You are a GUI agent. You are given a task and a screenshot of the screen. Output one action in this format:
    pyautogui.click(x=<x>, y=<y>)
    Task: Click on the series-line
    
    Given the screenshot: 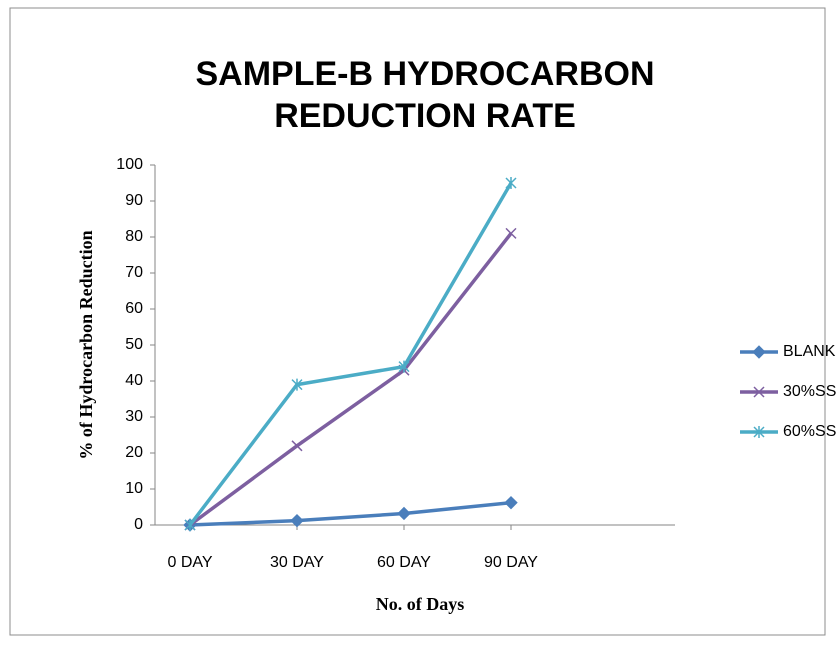 What is the action you would take?
    pyautogui.click(x=350, y=513)
    